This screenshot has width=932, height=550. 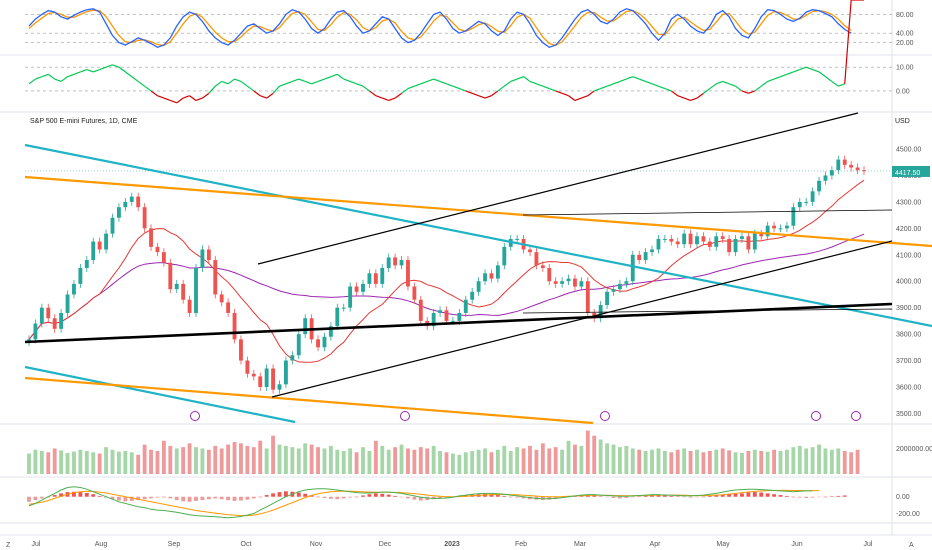 What do you see at coordinates (707, 212) in the screenshot?
I see `horizontal-resistance-line` at bounding box center [707, 212].